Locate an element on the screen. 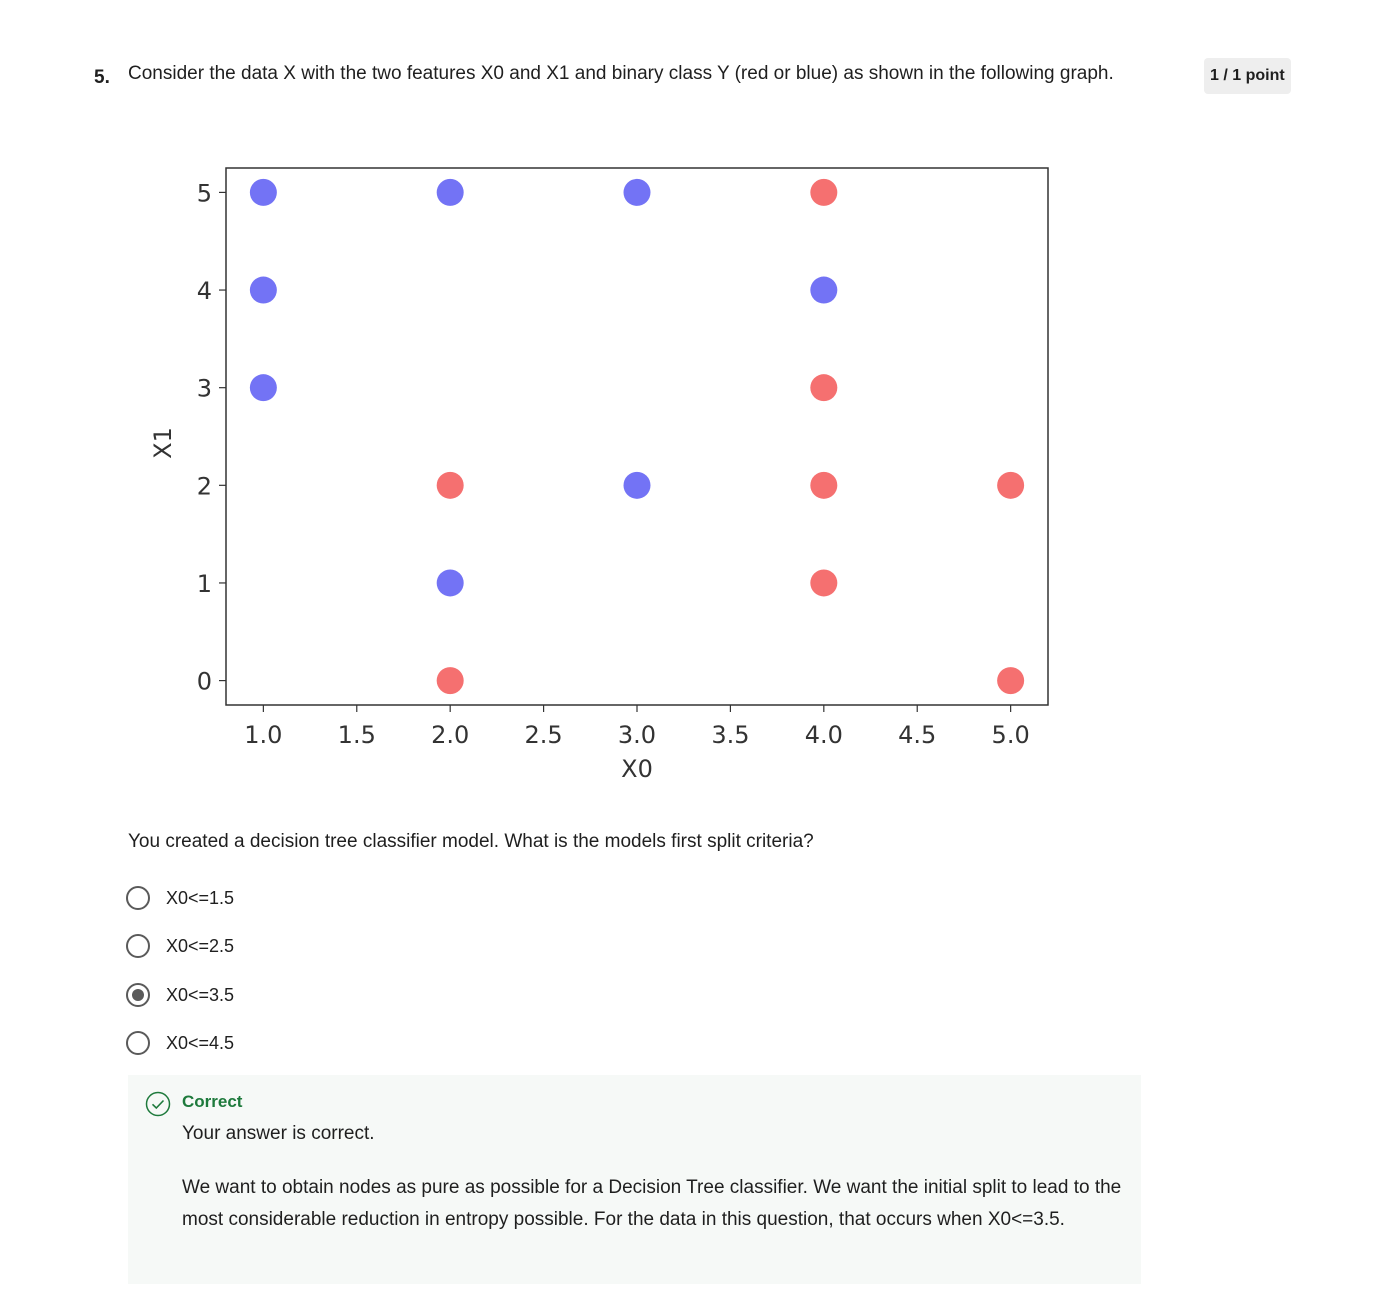  x-ticks: 1.0 1.5 2.0 2.5 3.0 3.5 4.0 4.5 5.0 is located at coordinates (637, 727).